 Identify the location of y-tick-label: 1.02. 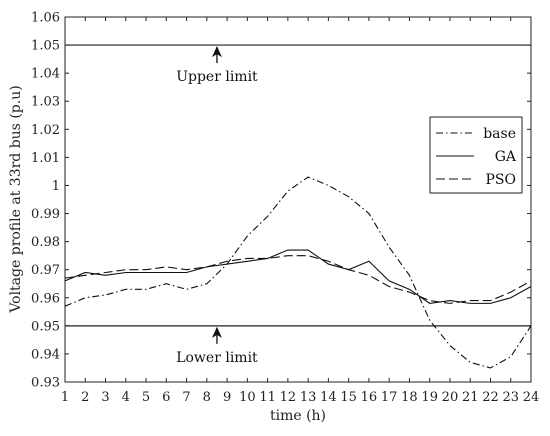
(45, 130).